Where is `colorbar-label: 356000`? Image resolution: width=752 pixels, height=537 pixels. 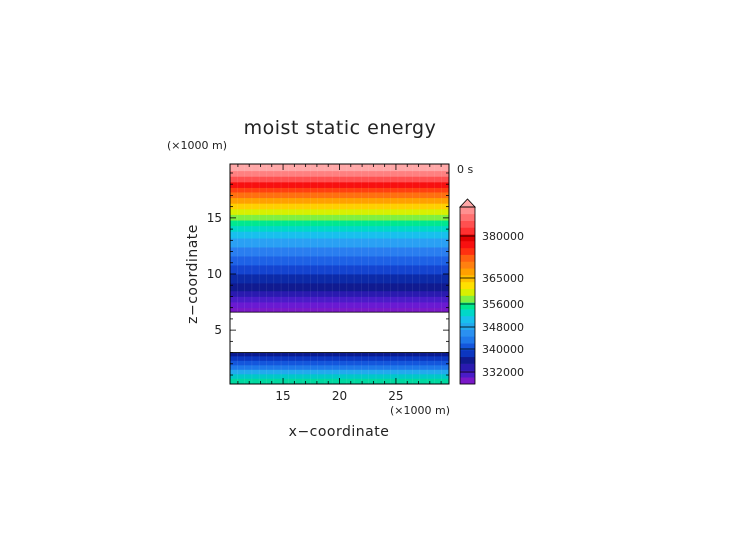 colorbar-label: 356000 is located at coordinates (503, 304).